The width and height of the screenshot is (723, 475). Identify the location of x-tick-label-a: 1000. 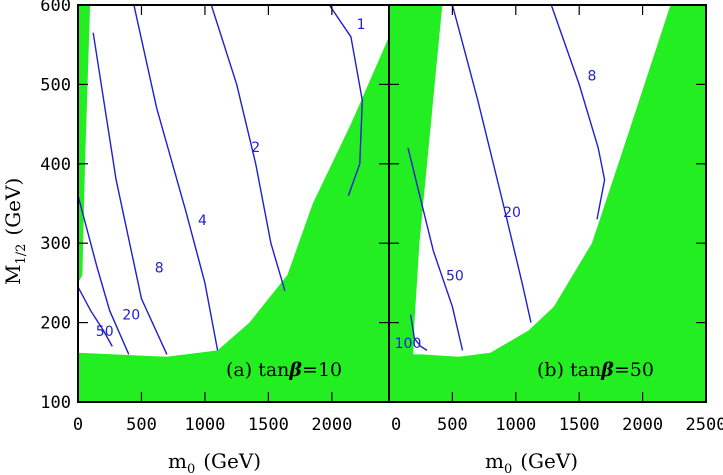
(204, 425).